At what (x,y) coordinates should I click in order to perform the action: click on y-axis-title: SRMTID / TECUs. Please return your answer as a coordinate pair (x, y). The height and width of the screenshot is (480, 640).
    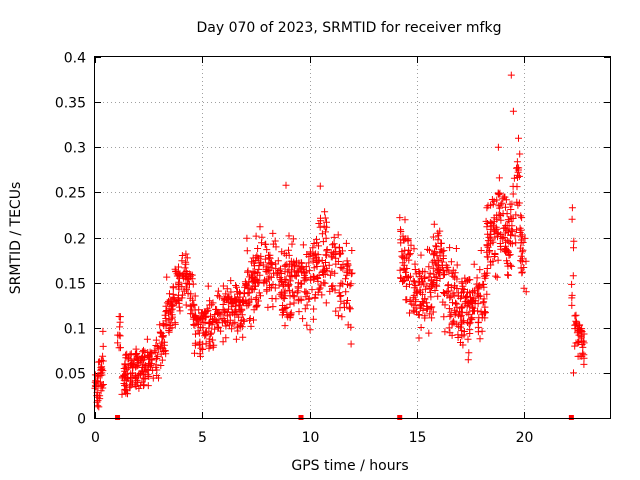
    Looking at the image, I should click on (16, 238).